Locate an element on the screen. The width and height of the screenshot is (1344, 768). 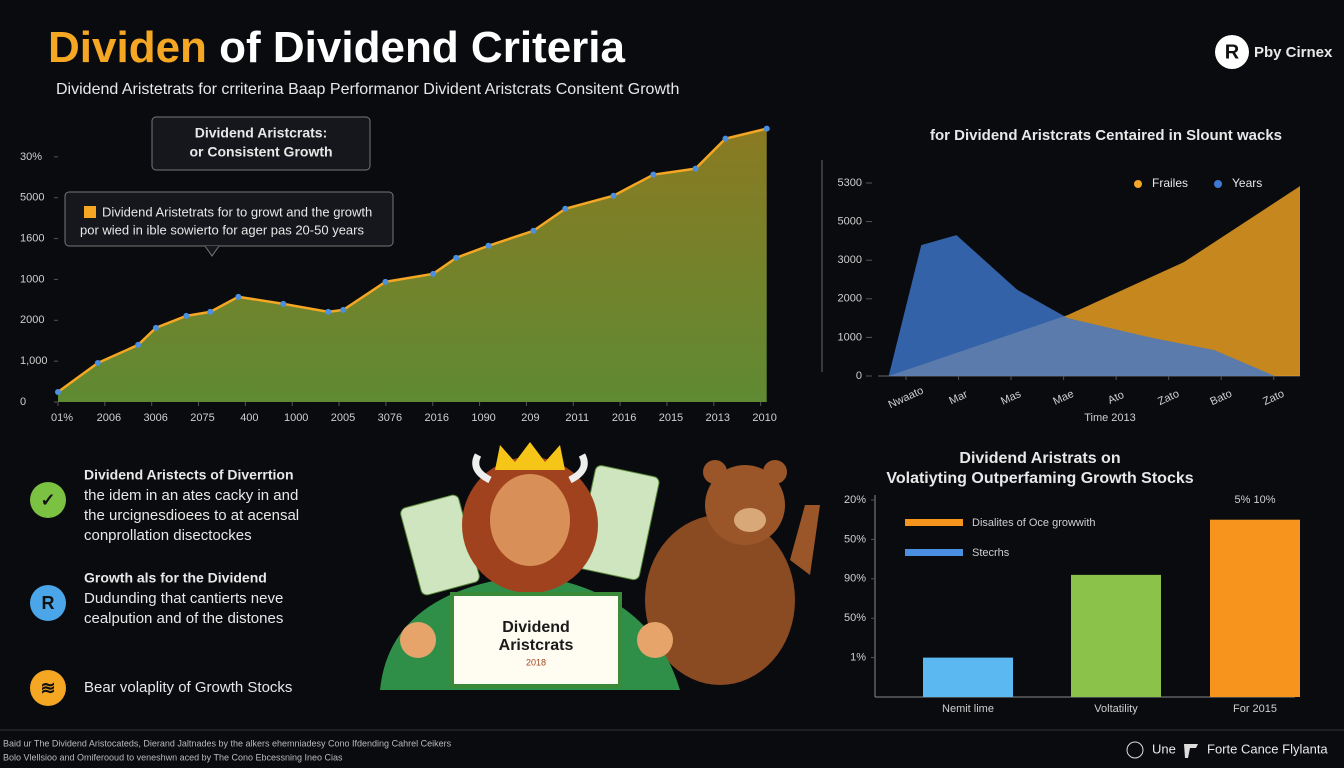
x-tick-label: 209 is located at coordinates (530, 418).